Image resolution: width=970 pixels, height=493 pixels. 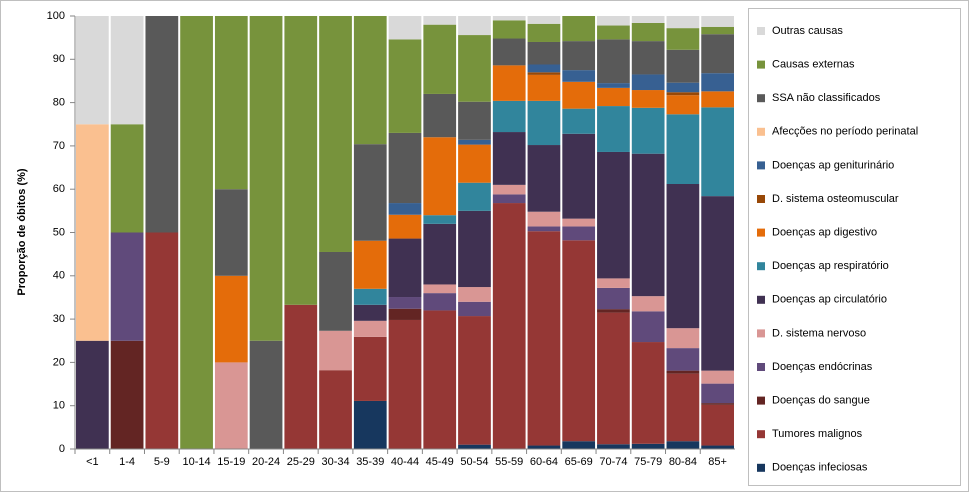 What do you see at coordinates (613, 462) in the screenshot?
I see `x-tick-label: 70-74` at bounding box center [613, 462].